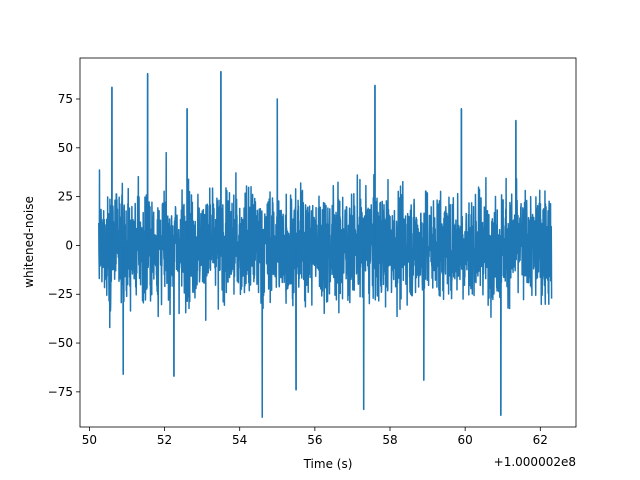 This screenshot has height=480, width=640. Describe the element at coordinates (60, 343) in the screenshot. I see `y-tick-label: −50` at that location.